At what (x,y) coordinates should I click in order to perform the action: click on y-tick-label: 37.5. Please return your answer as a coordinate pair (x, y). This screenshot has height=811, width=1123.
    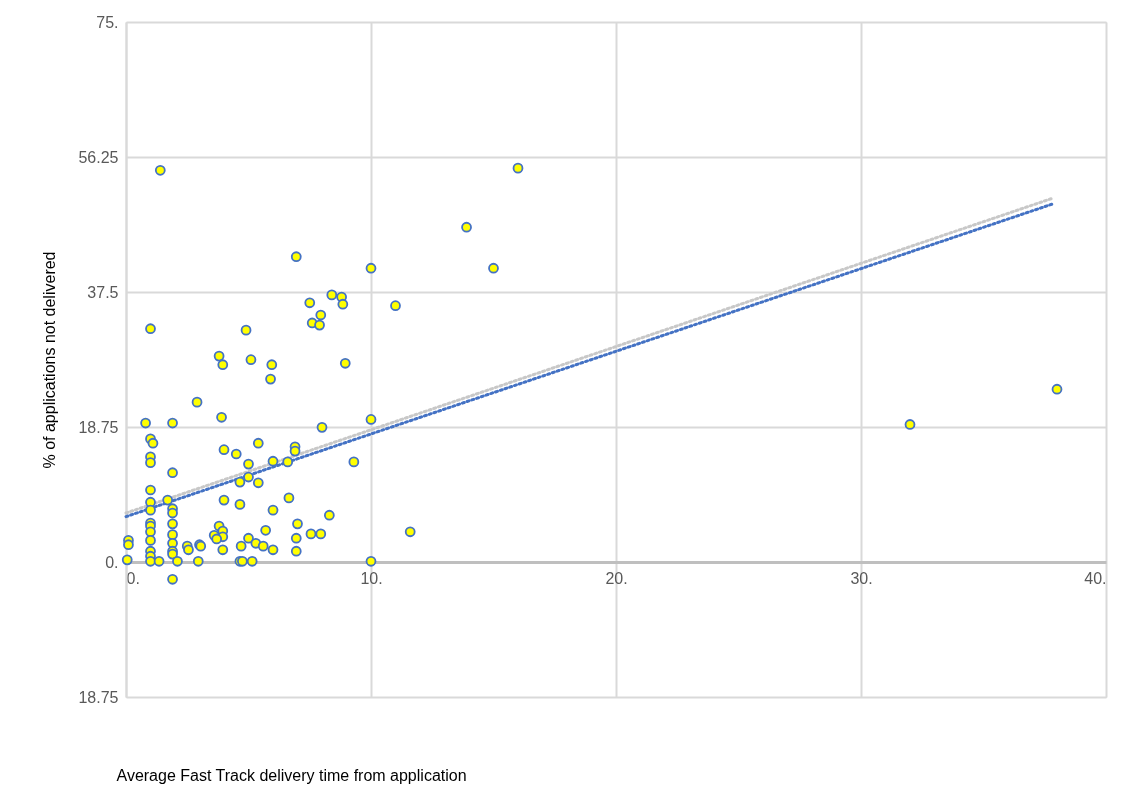
    Looking at the image, I should click on (103, 292).